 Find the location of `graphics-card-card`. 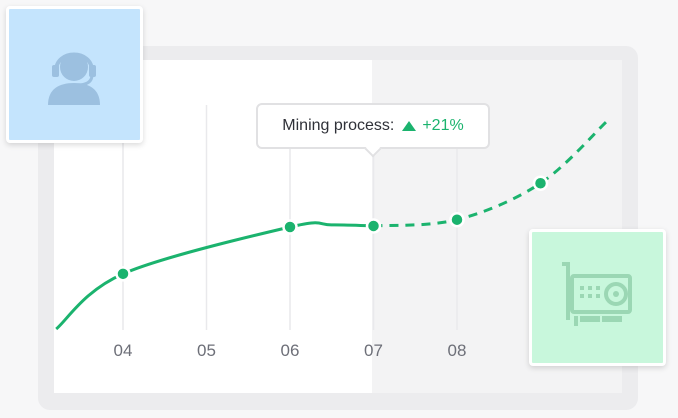

graphics-card-card is located at coordinates (597, 297).